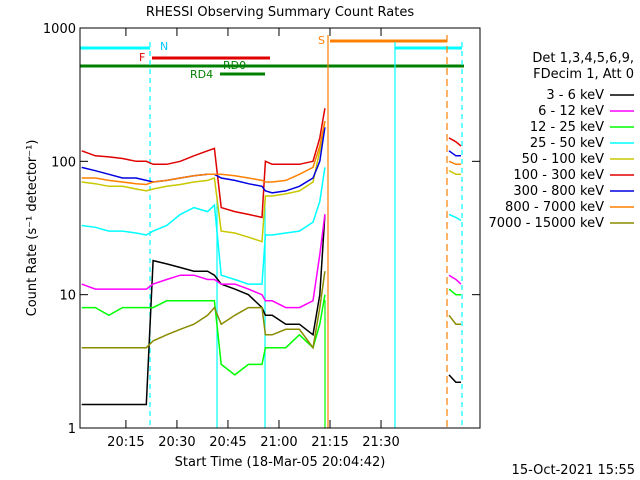 Image resolution: width=640 pixels, height=480 pixels. I want to click on legend-label: 12 - 25 keV, so click(567, 127).